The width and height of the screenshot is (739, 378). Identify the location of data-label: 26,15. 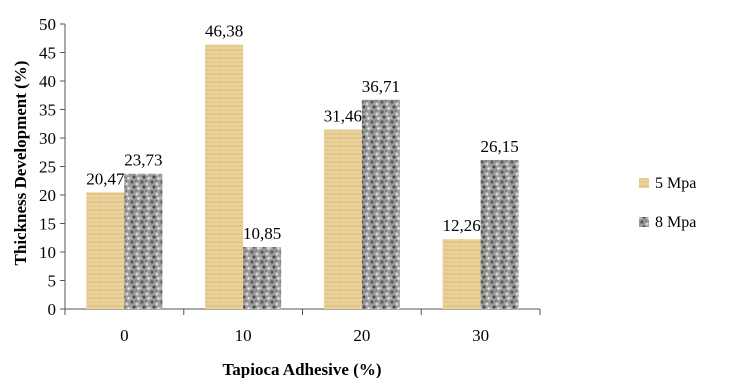
(500, 146).